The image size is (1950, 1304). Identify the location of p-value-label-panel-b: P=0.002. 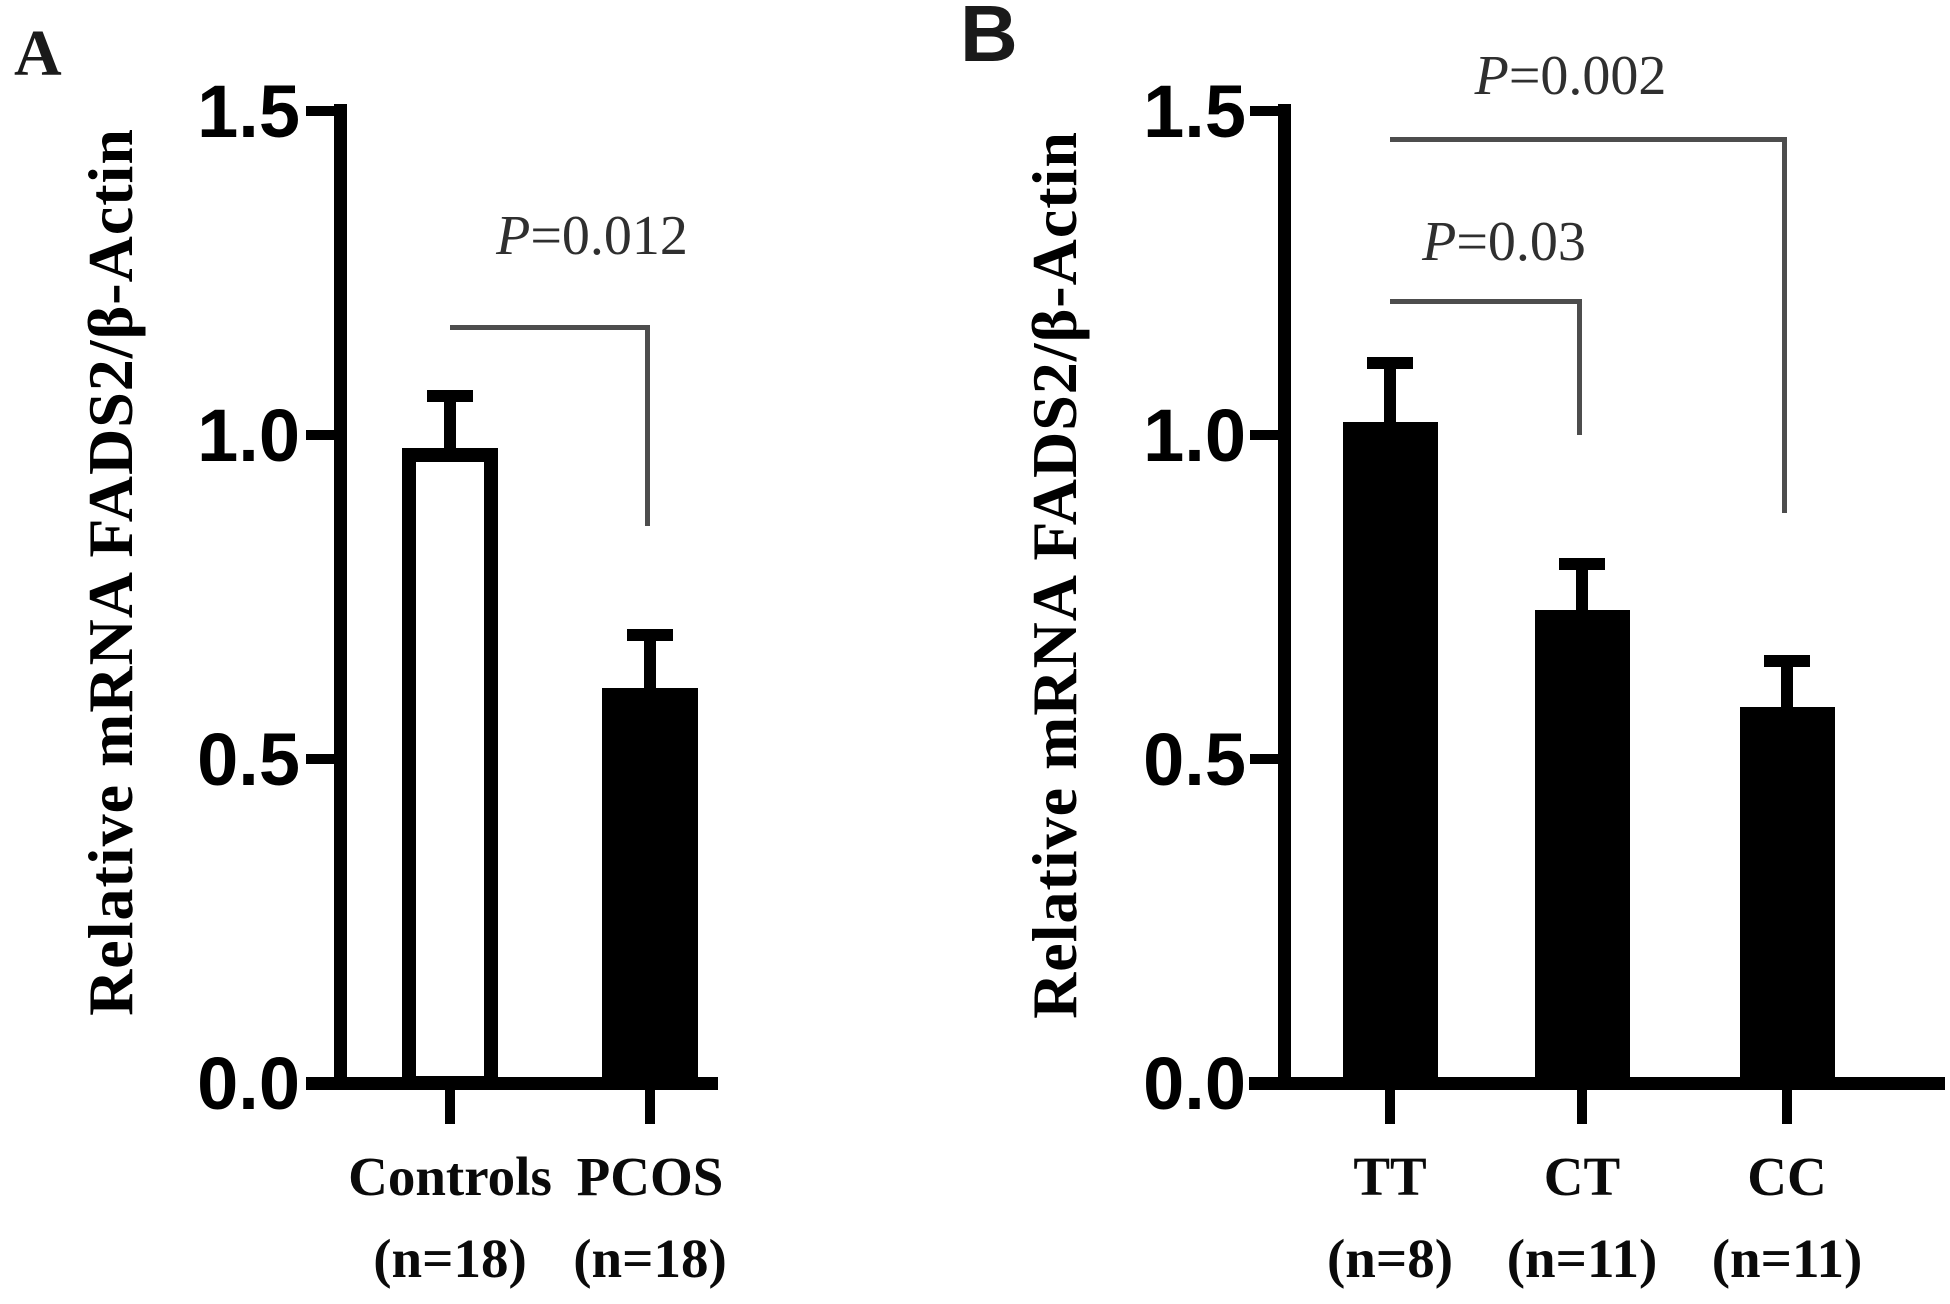
(1571, 76).